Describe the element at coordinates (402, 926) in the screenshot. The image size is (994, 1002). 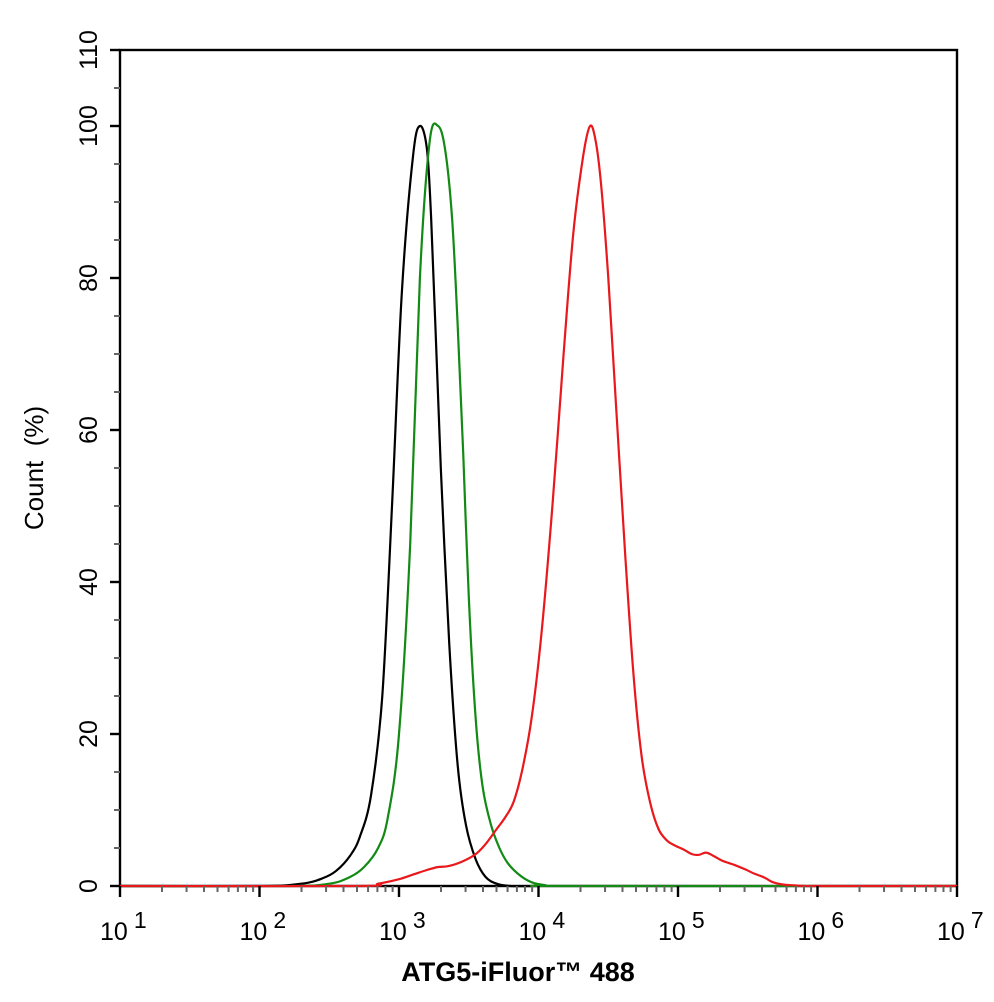
I see `x-tick-label: 10 3` at that location.